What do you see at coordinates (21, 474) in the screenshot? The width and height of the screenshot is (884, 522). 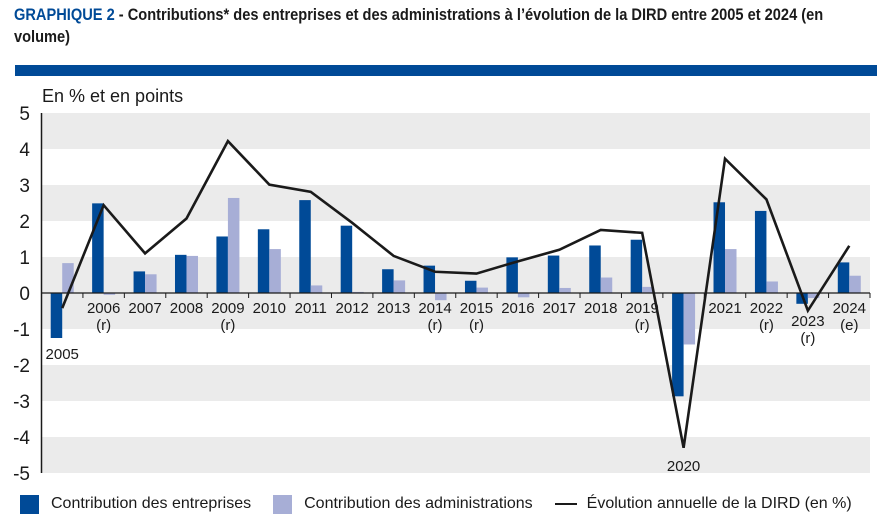 I see `y-tick-label: -5` at bounding box center [21, 474].